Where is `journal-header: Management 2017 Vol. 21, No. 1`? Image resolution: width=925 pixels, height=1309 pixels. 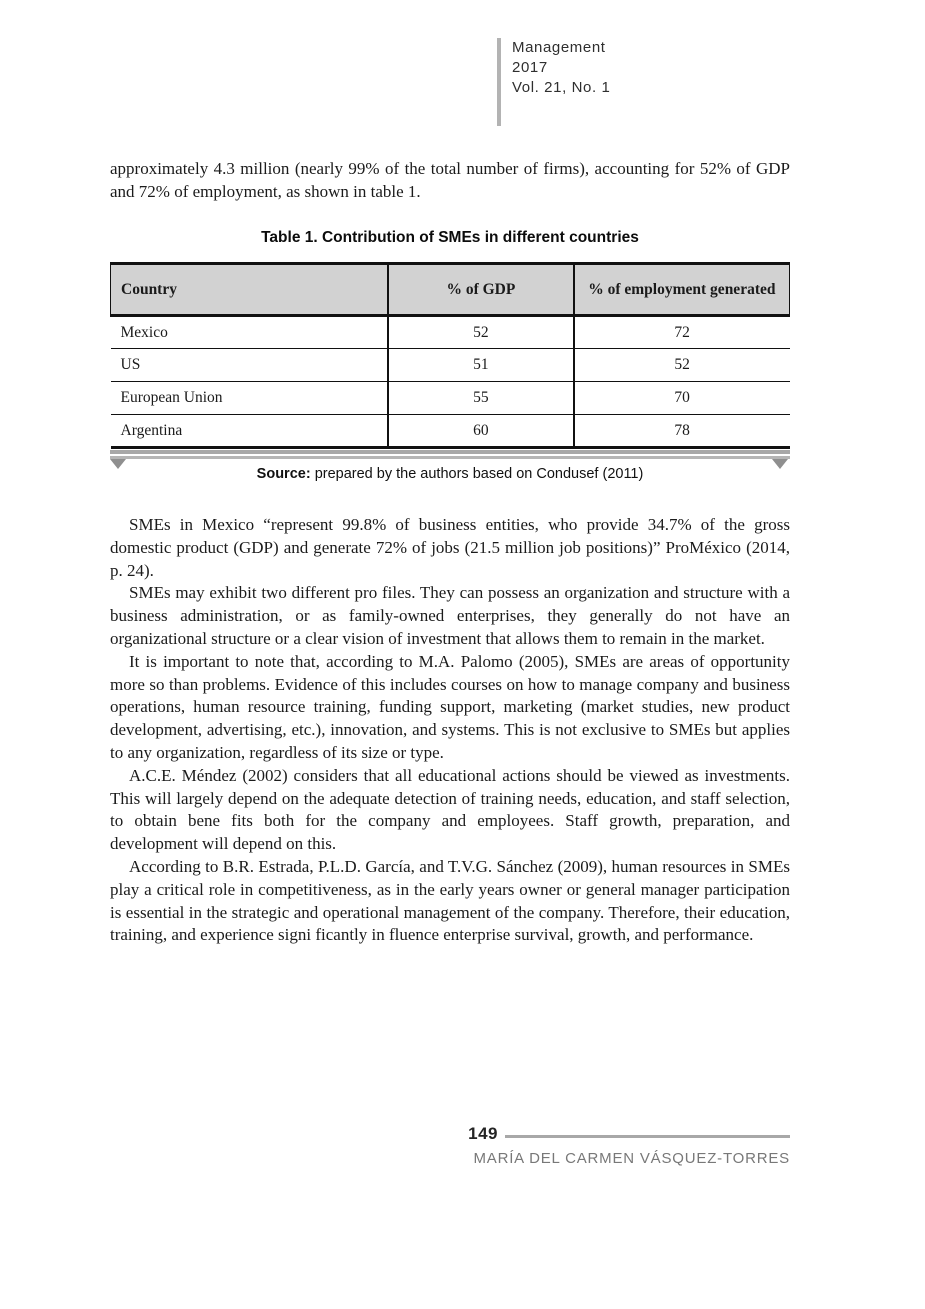
journal-header: Management 2017 Vol. 21, No. 1 is located at coordinates (553, 82).